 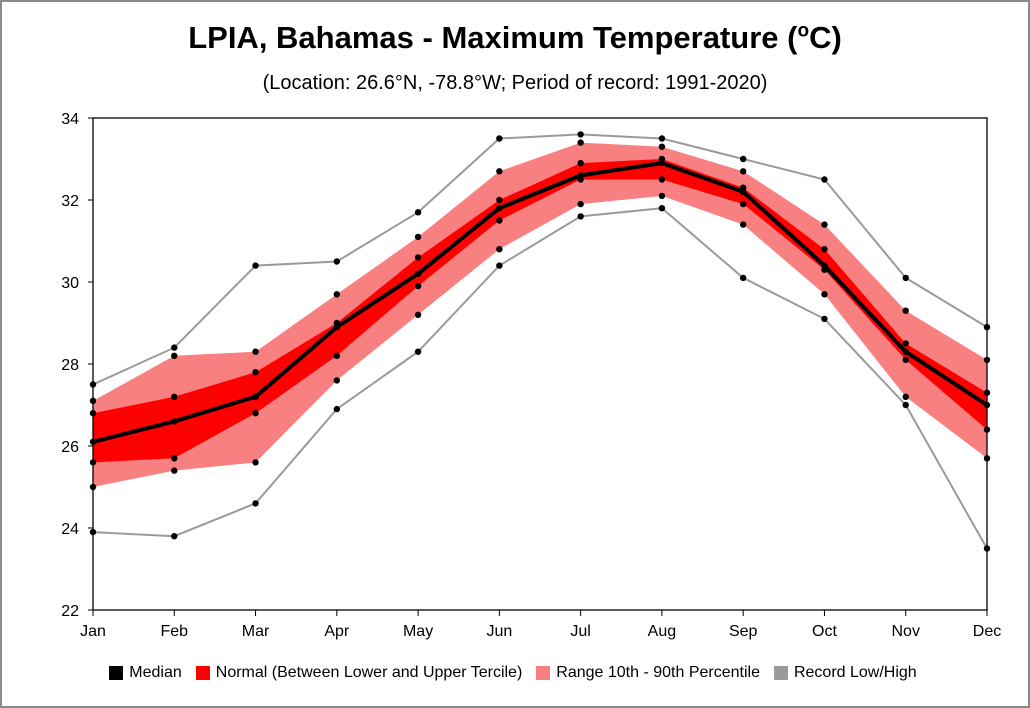 I want to click on y-tick-label: 34, so click(x=70, y=119).